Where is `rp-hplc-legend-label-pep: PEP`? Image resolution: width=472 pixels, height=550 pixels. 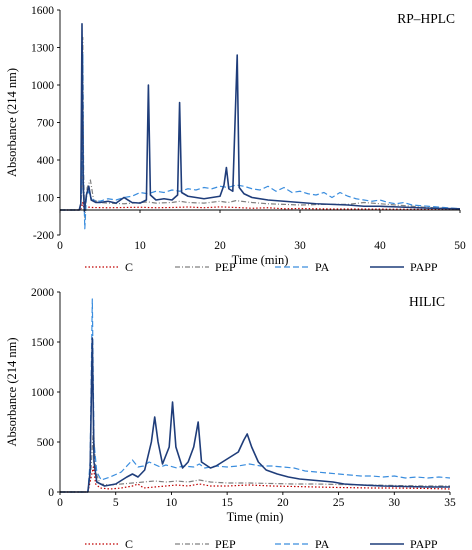 rp-hplc-legend-label-pep: PEP is located at coordinates (225, 267).